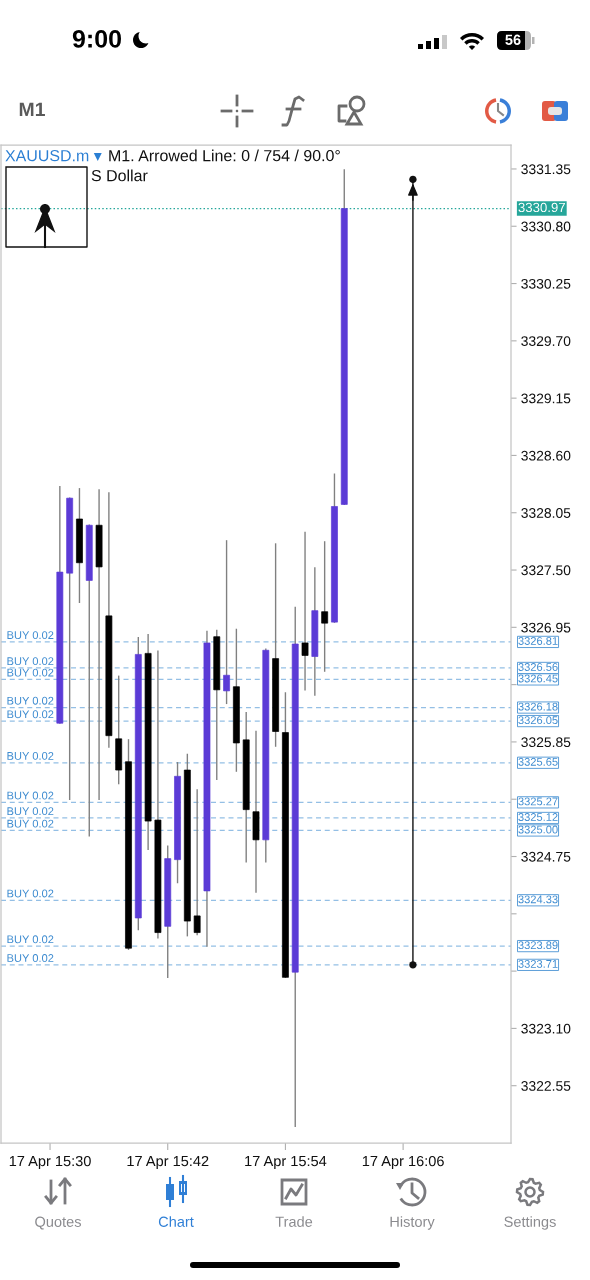 The image size is (590, 1280). I want to click on text: 3325.65, so click(538, 761).